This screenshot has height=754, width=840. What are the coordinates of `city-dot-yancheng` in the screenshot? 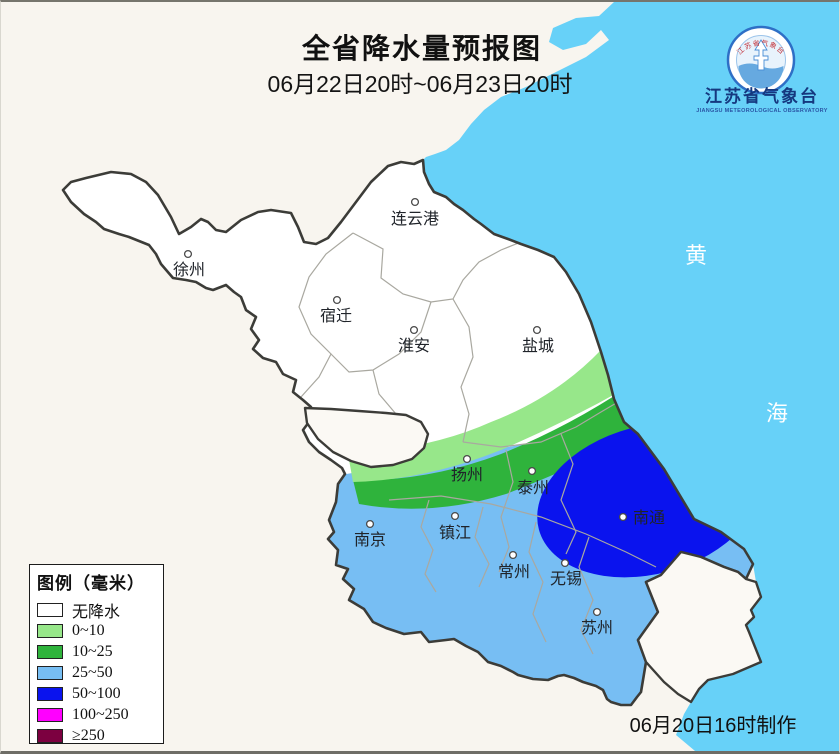 It's located at (537, 330).